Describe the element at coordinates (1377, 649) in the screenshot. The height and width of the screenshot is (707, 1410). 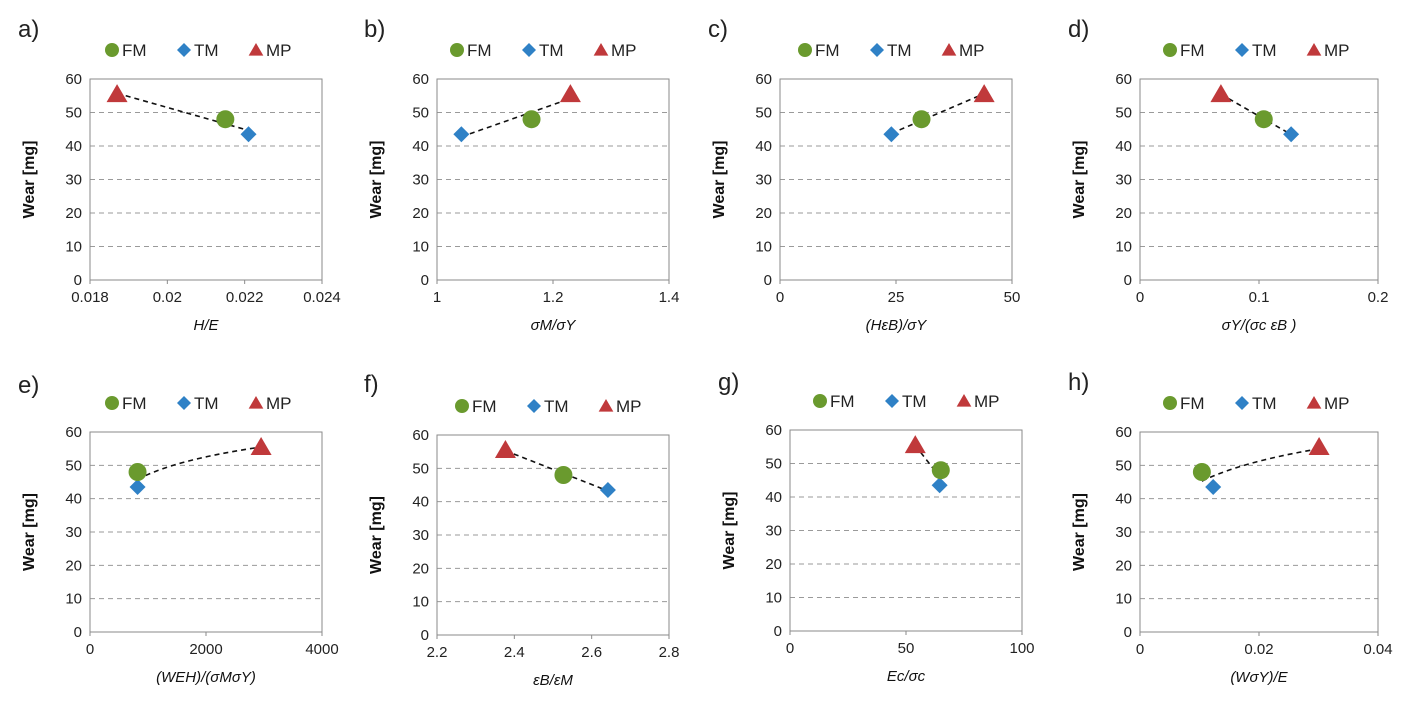
I see `x-tick-label: 0.04` at that location.